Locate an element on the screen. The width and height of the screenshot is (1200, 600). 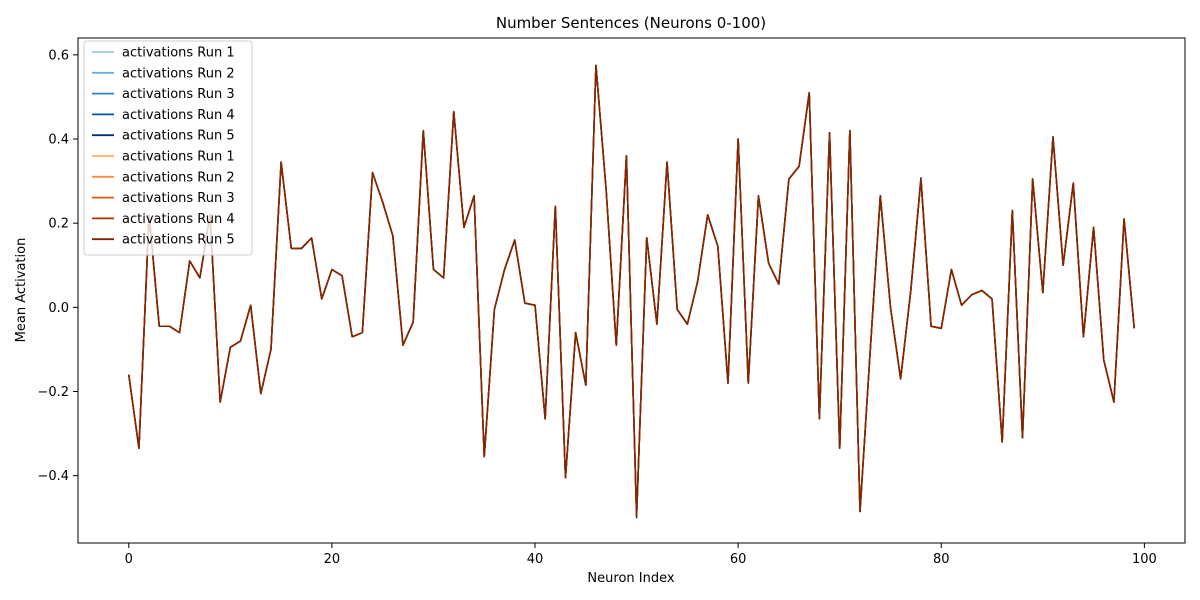
x-tick-label: 40 is located at coordinates (535, 559).